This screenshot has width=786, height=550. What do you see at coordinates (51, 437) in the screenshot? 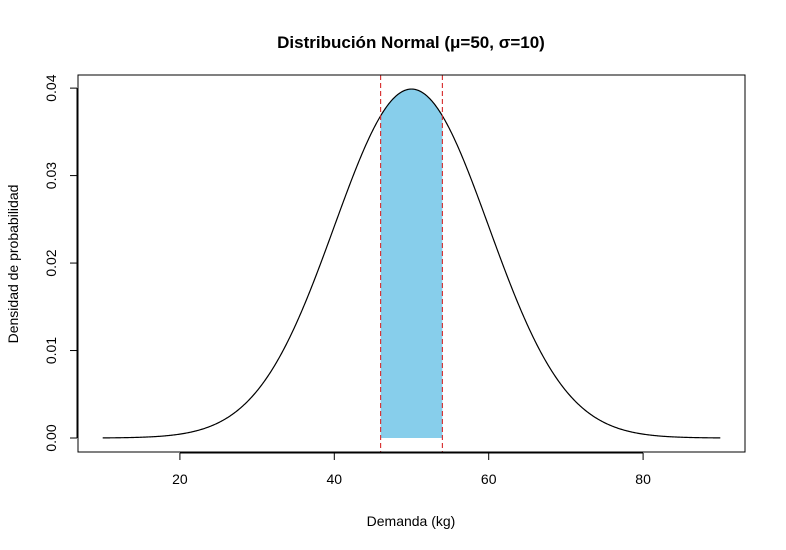
I see `y-tick-label: 0.00` at bounding box center [51, 437].